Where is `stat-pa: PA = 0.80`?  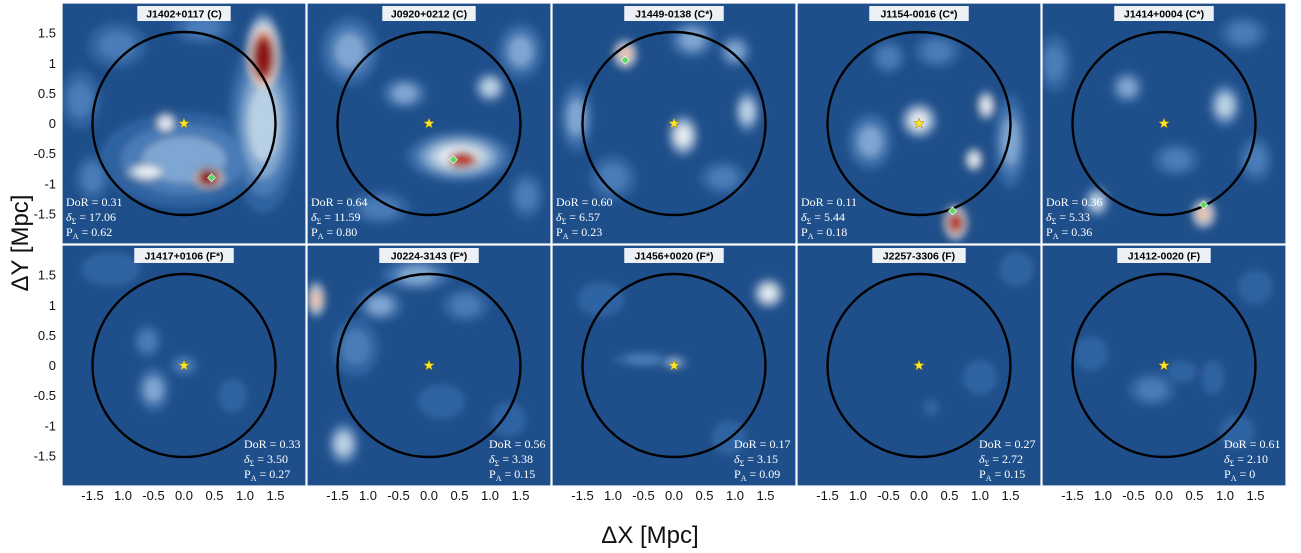
stat-pa: PA = 0.80 is located at coordinates (334, 233).